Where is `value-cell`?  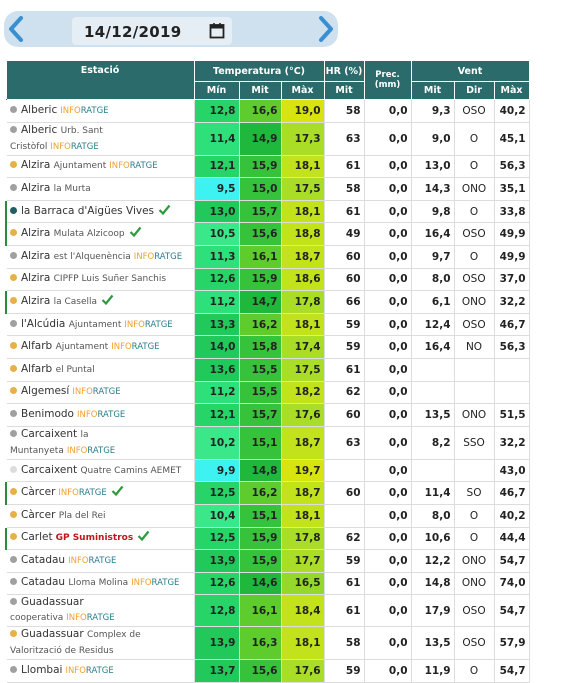 value-cell is located at coordinates (432, 369).